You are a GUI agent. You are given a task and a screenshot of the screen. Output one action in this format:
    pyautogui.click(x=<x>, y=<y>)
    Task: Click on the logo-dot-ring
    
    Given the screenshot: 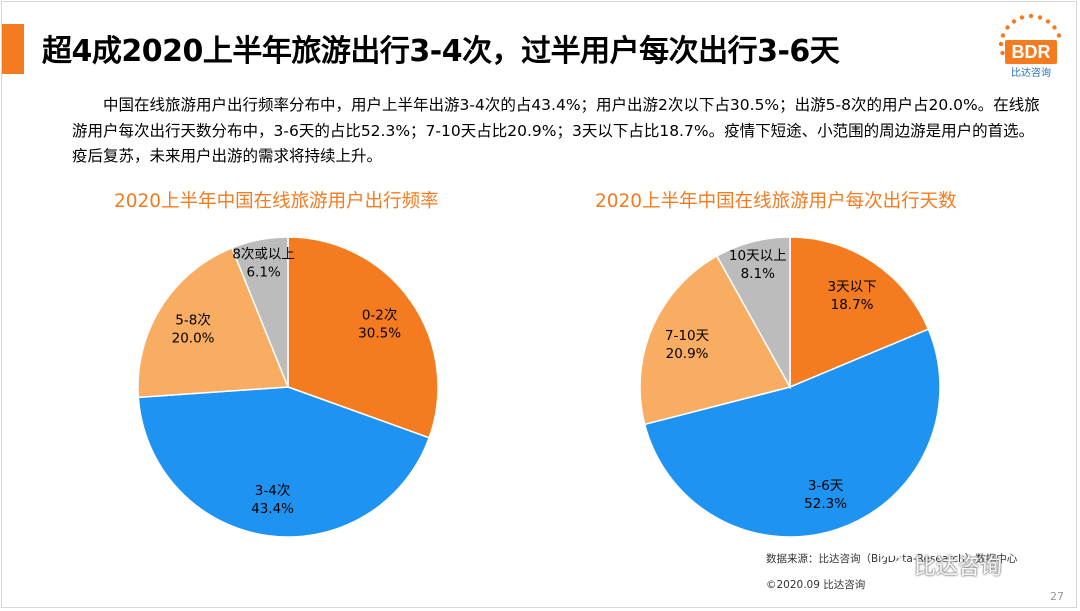 What is the action you would take?
    pyautogui.click(x=1030, y=34)
    